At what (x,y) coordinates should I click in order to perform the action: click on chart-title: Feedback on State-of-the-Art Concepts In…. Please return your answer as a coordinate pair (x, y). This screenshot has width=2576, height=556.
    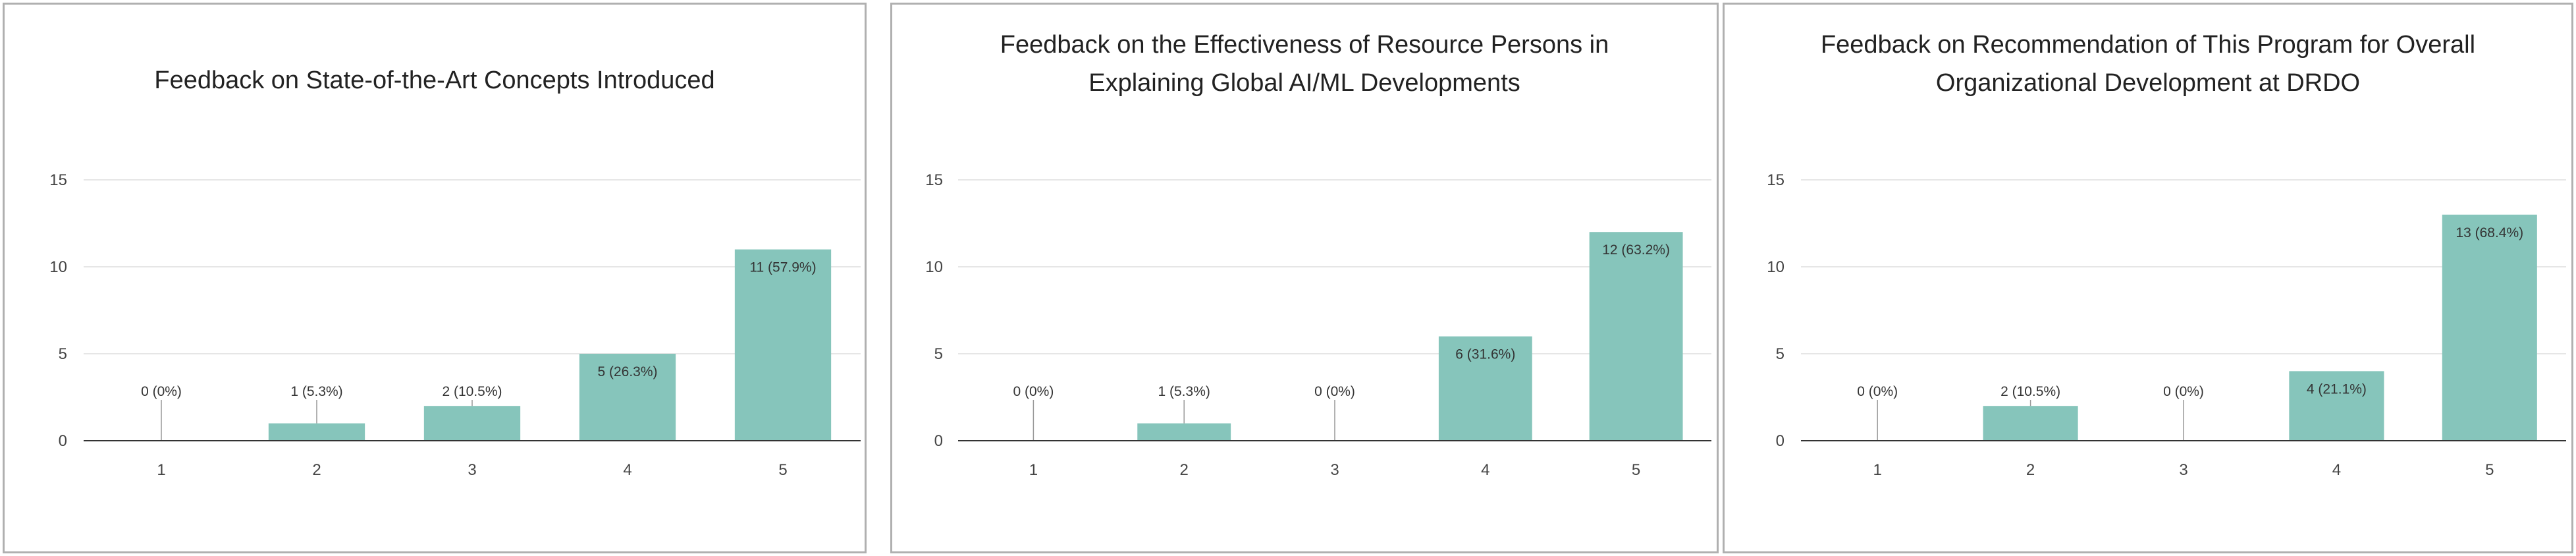
    Looking at the image, I should click on (434, 81).